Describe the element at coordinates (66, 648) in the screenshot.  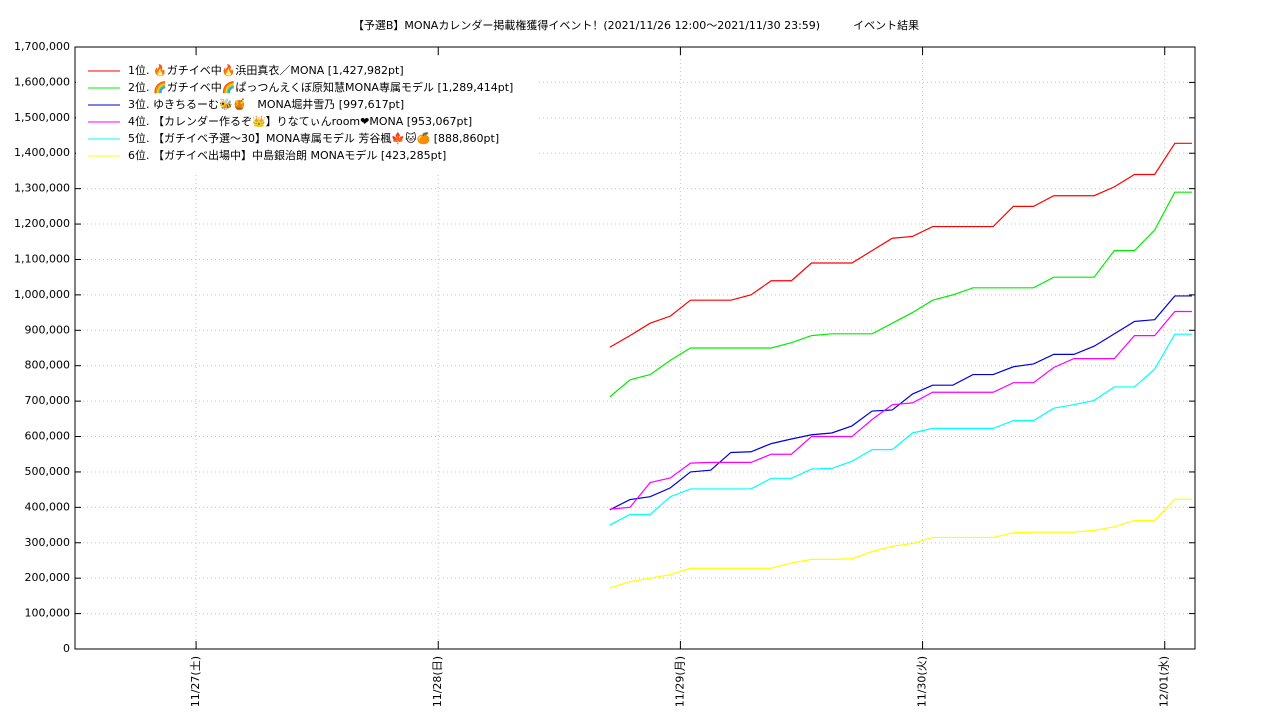
I see `y-tick-label: 0` at that location.